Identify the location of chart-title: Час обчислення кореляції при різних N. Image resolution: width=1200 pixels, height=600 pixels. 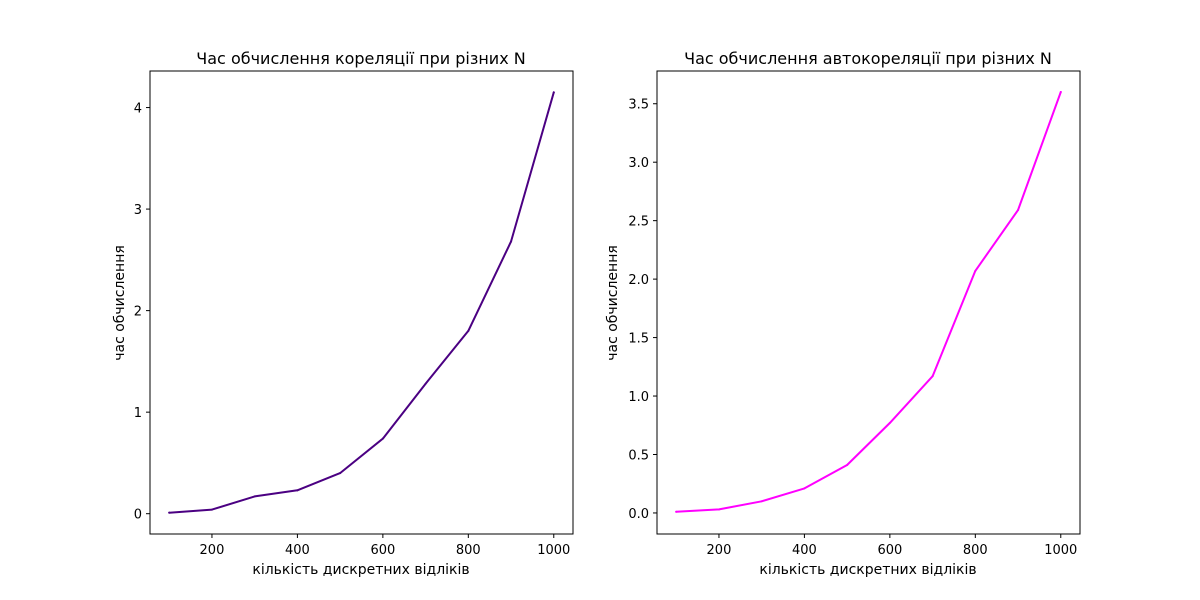
(360, 58).